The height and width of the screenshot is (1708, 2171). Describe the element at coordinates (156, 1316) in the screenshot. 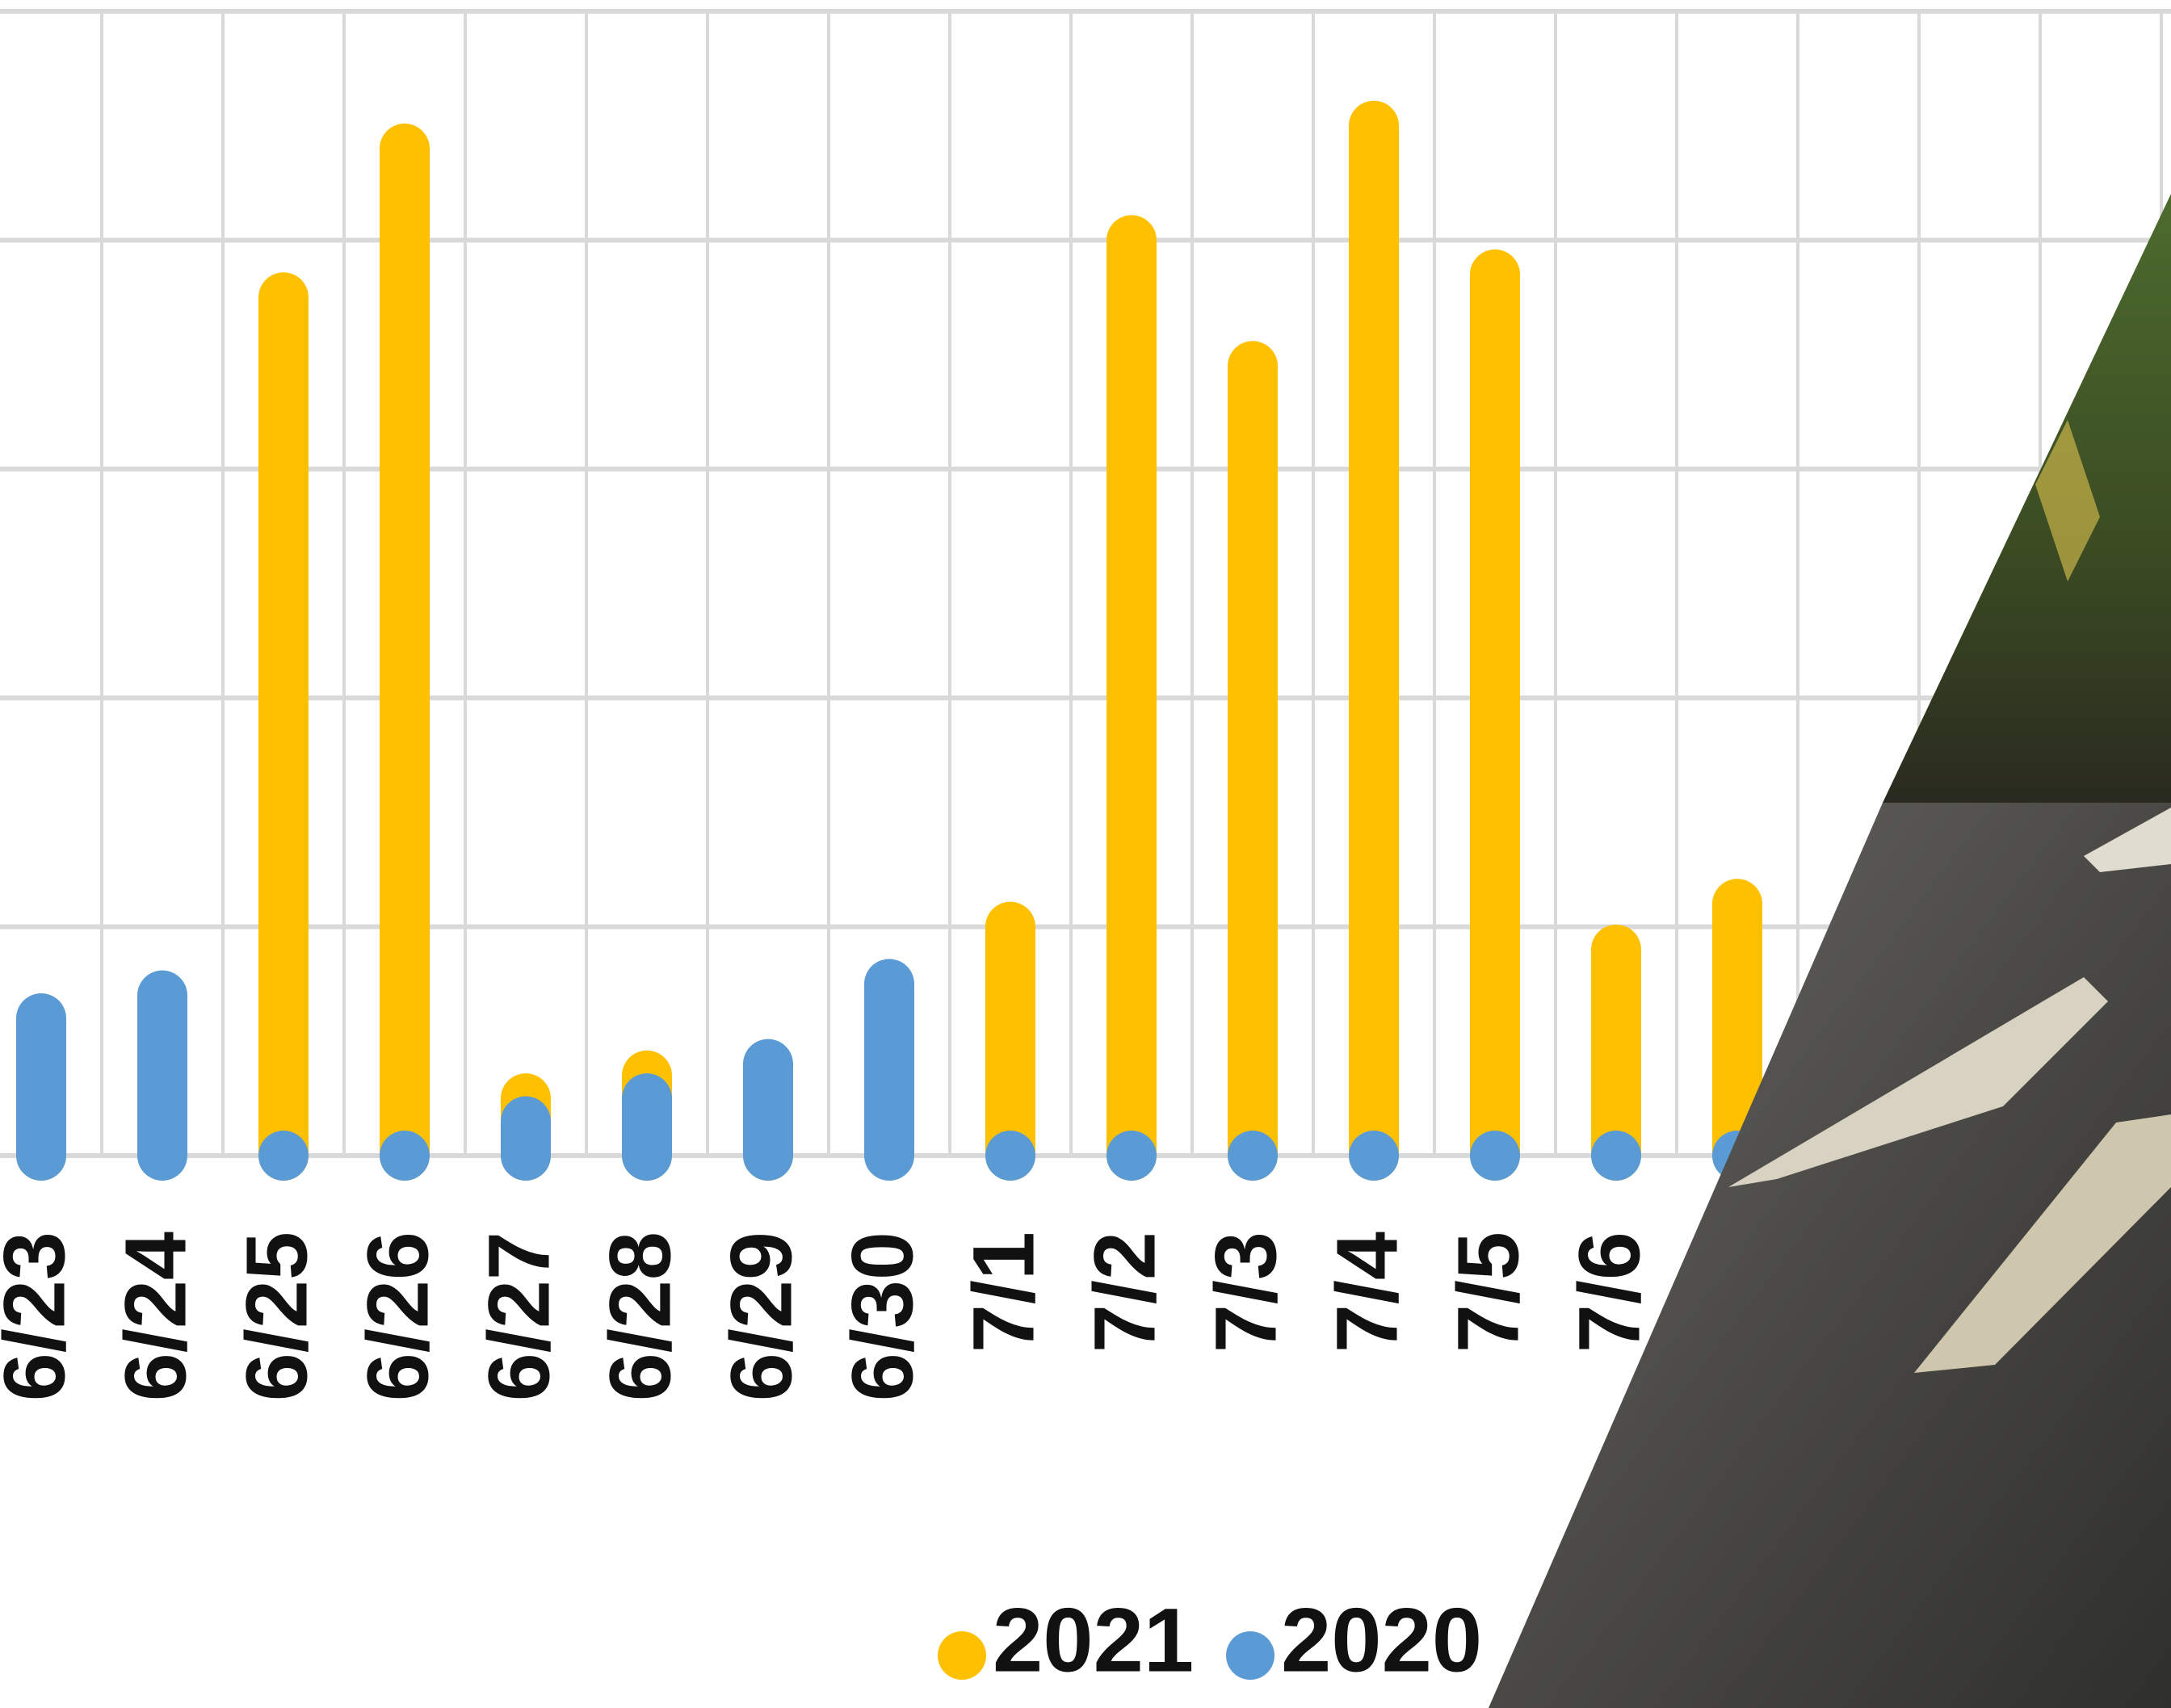

I see `x-tick-label: 6/24` at that location.